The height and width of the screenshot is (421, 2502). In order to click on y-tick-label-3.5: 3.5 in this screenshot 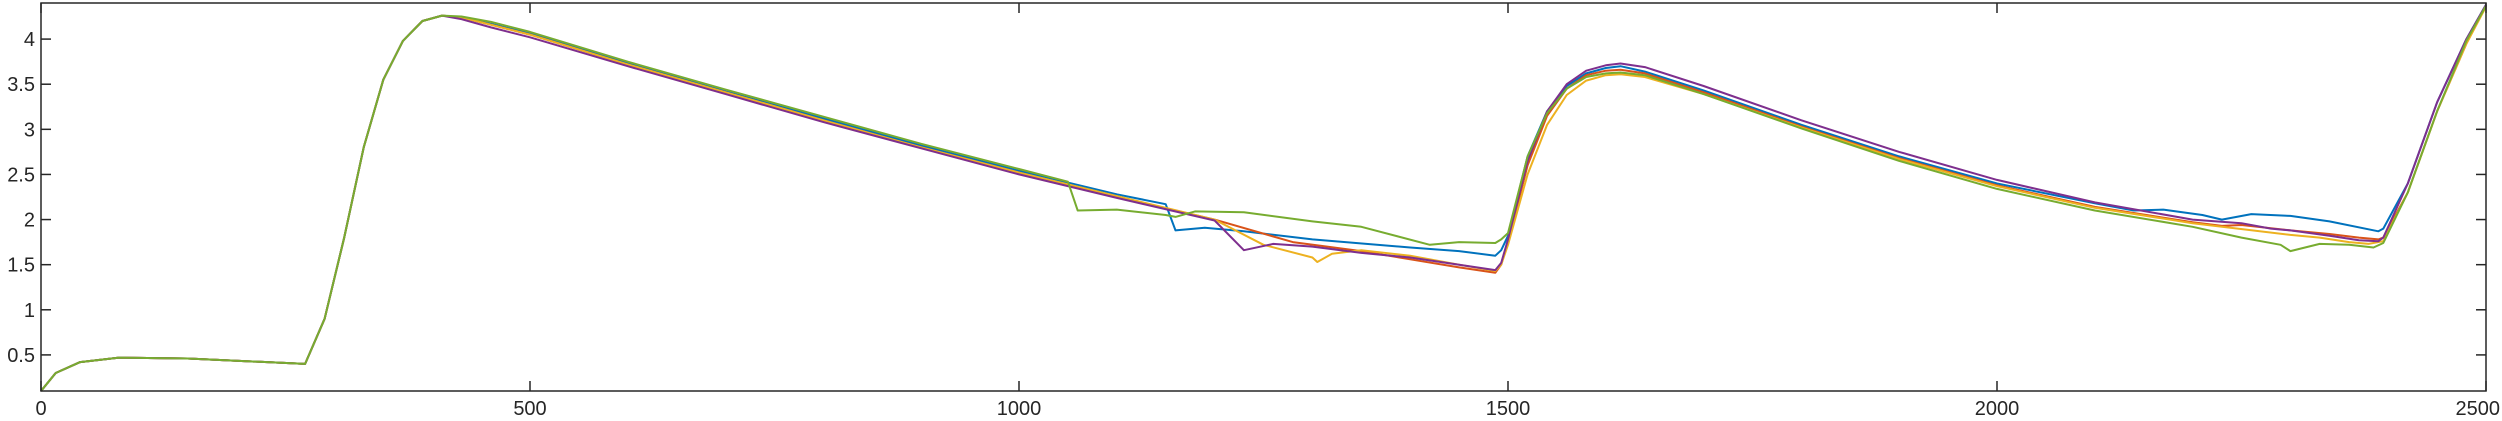, I will do `click(21, 85)`.